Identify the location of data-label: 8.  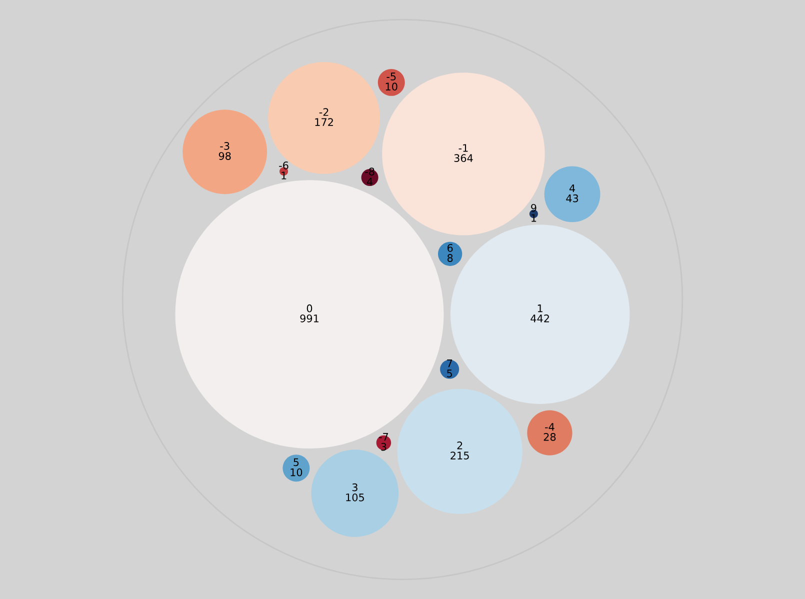
(450, 258).